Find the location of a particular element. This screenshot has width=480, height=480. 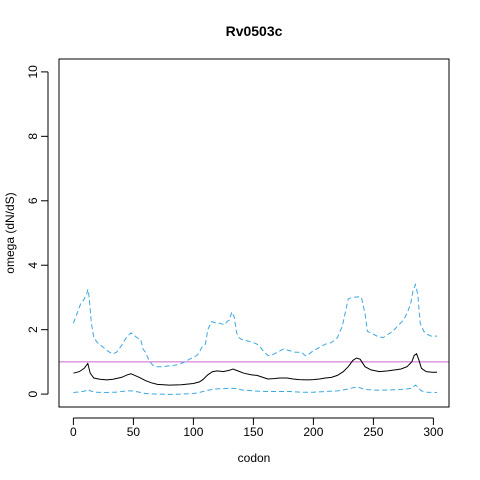

x-tick-label-100: 100 is located at coordinates (193, 432).